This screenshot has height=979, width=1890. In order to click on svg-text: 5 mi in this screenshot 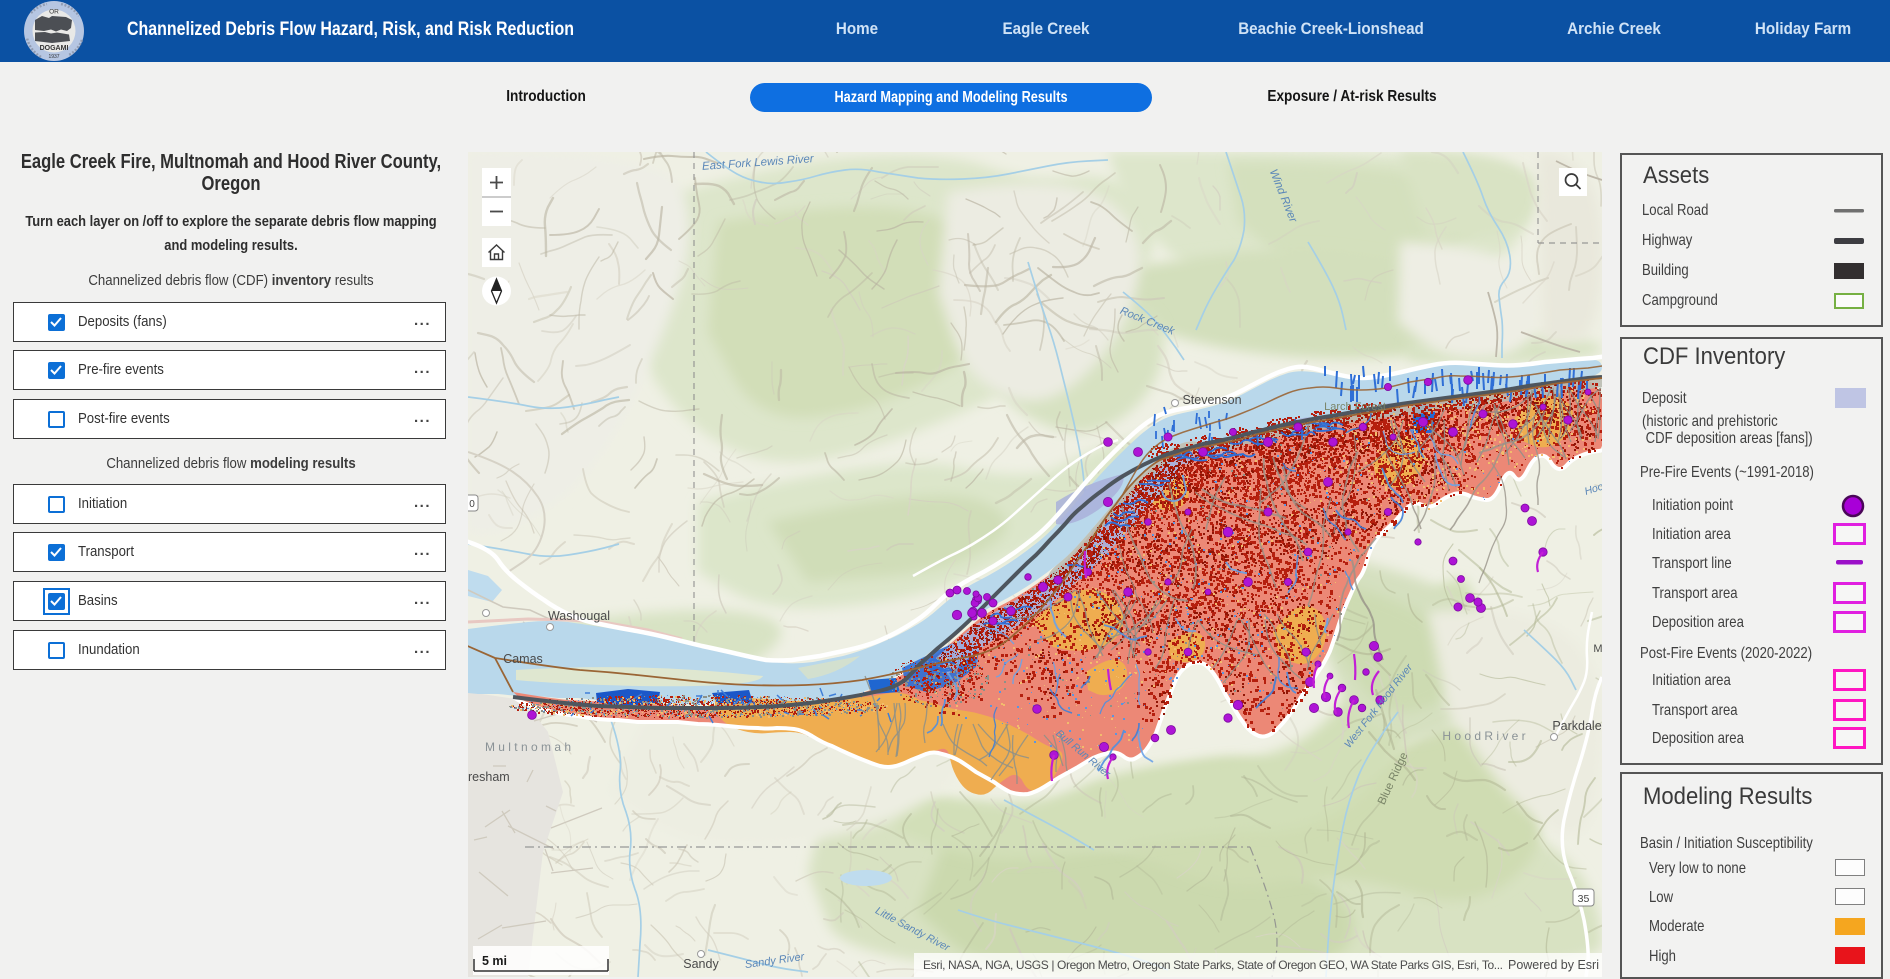, I will do `click(494, 961)`.